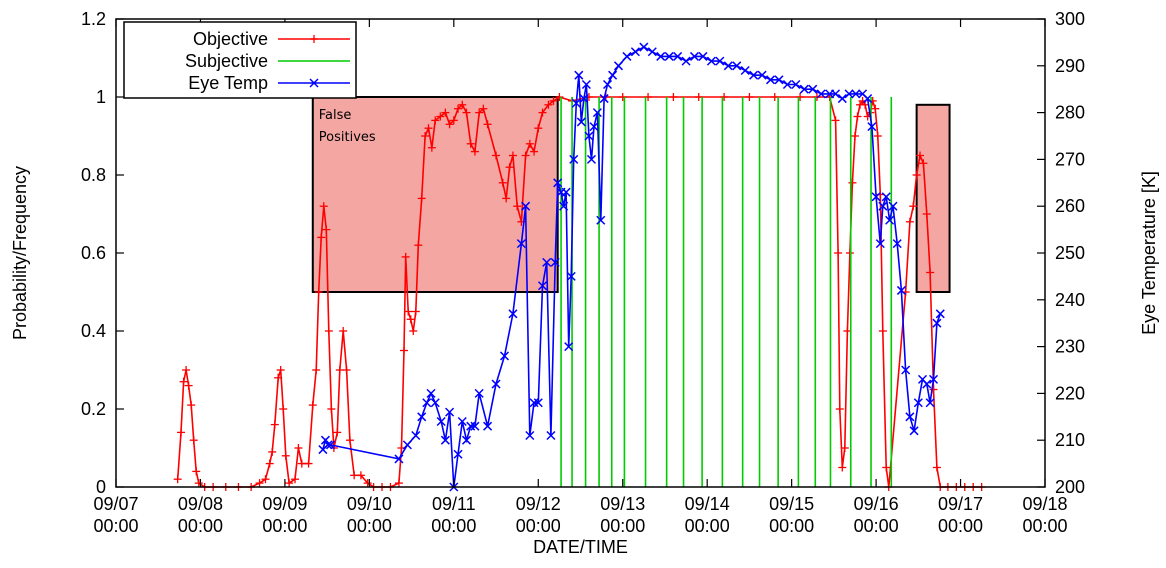  I want to click on y-axis-title: Probability/Frequency, so click(20, 253).